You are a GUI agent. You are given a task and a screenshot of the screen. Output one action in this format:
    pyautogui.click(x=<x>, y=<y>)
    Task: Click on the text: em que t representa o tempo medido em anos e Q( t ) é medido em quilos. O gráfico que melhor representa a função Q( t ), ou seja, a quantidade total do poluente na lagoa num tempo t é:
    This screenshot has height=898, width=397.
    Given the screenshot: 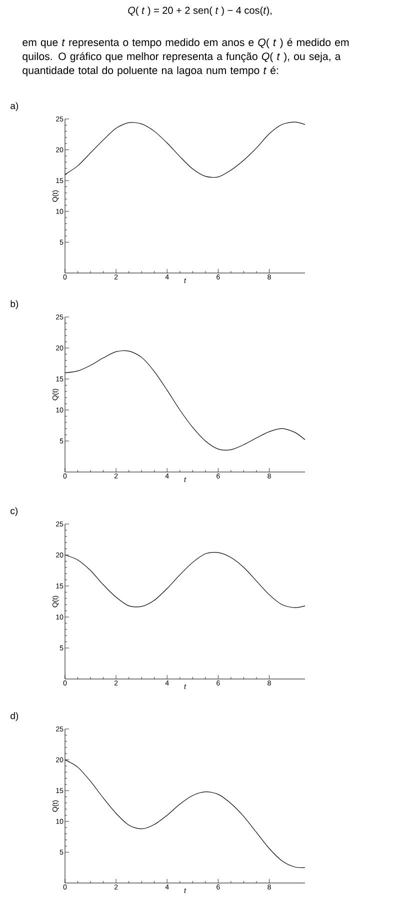 What is the action you would take?
    pyautogui.click(x=185, y=57)
    